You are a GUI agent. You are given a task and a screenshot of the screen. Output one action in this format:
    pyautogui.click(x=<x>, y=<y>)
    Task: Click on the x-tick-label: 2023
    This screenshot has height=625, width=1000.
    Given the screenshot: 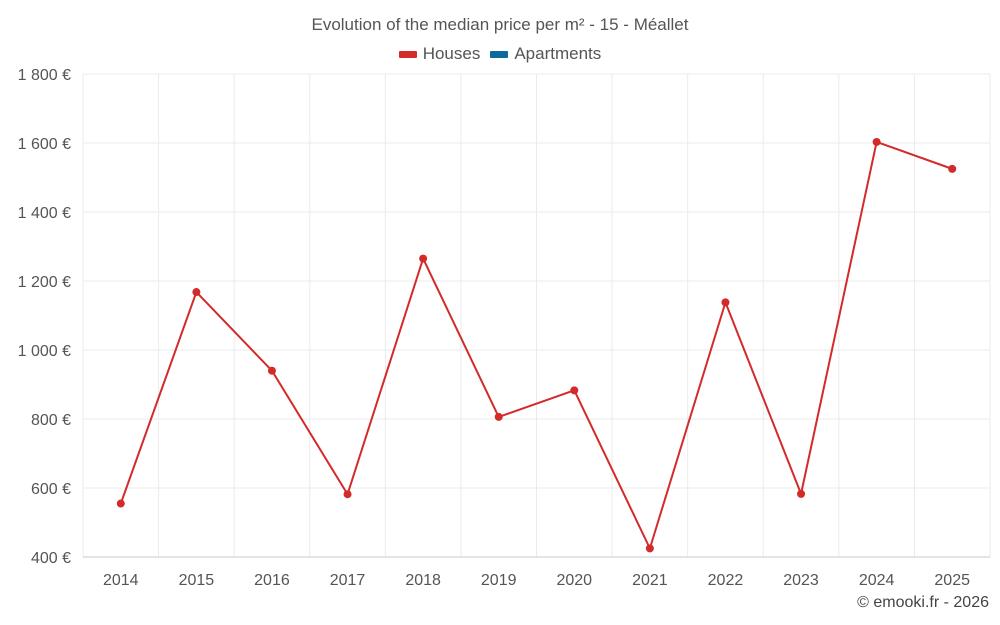 What is the action you would take?
    pyautogui.click(x=801, y=580)
    